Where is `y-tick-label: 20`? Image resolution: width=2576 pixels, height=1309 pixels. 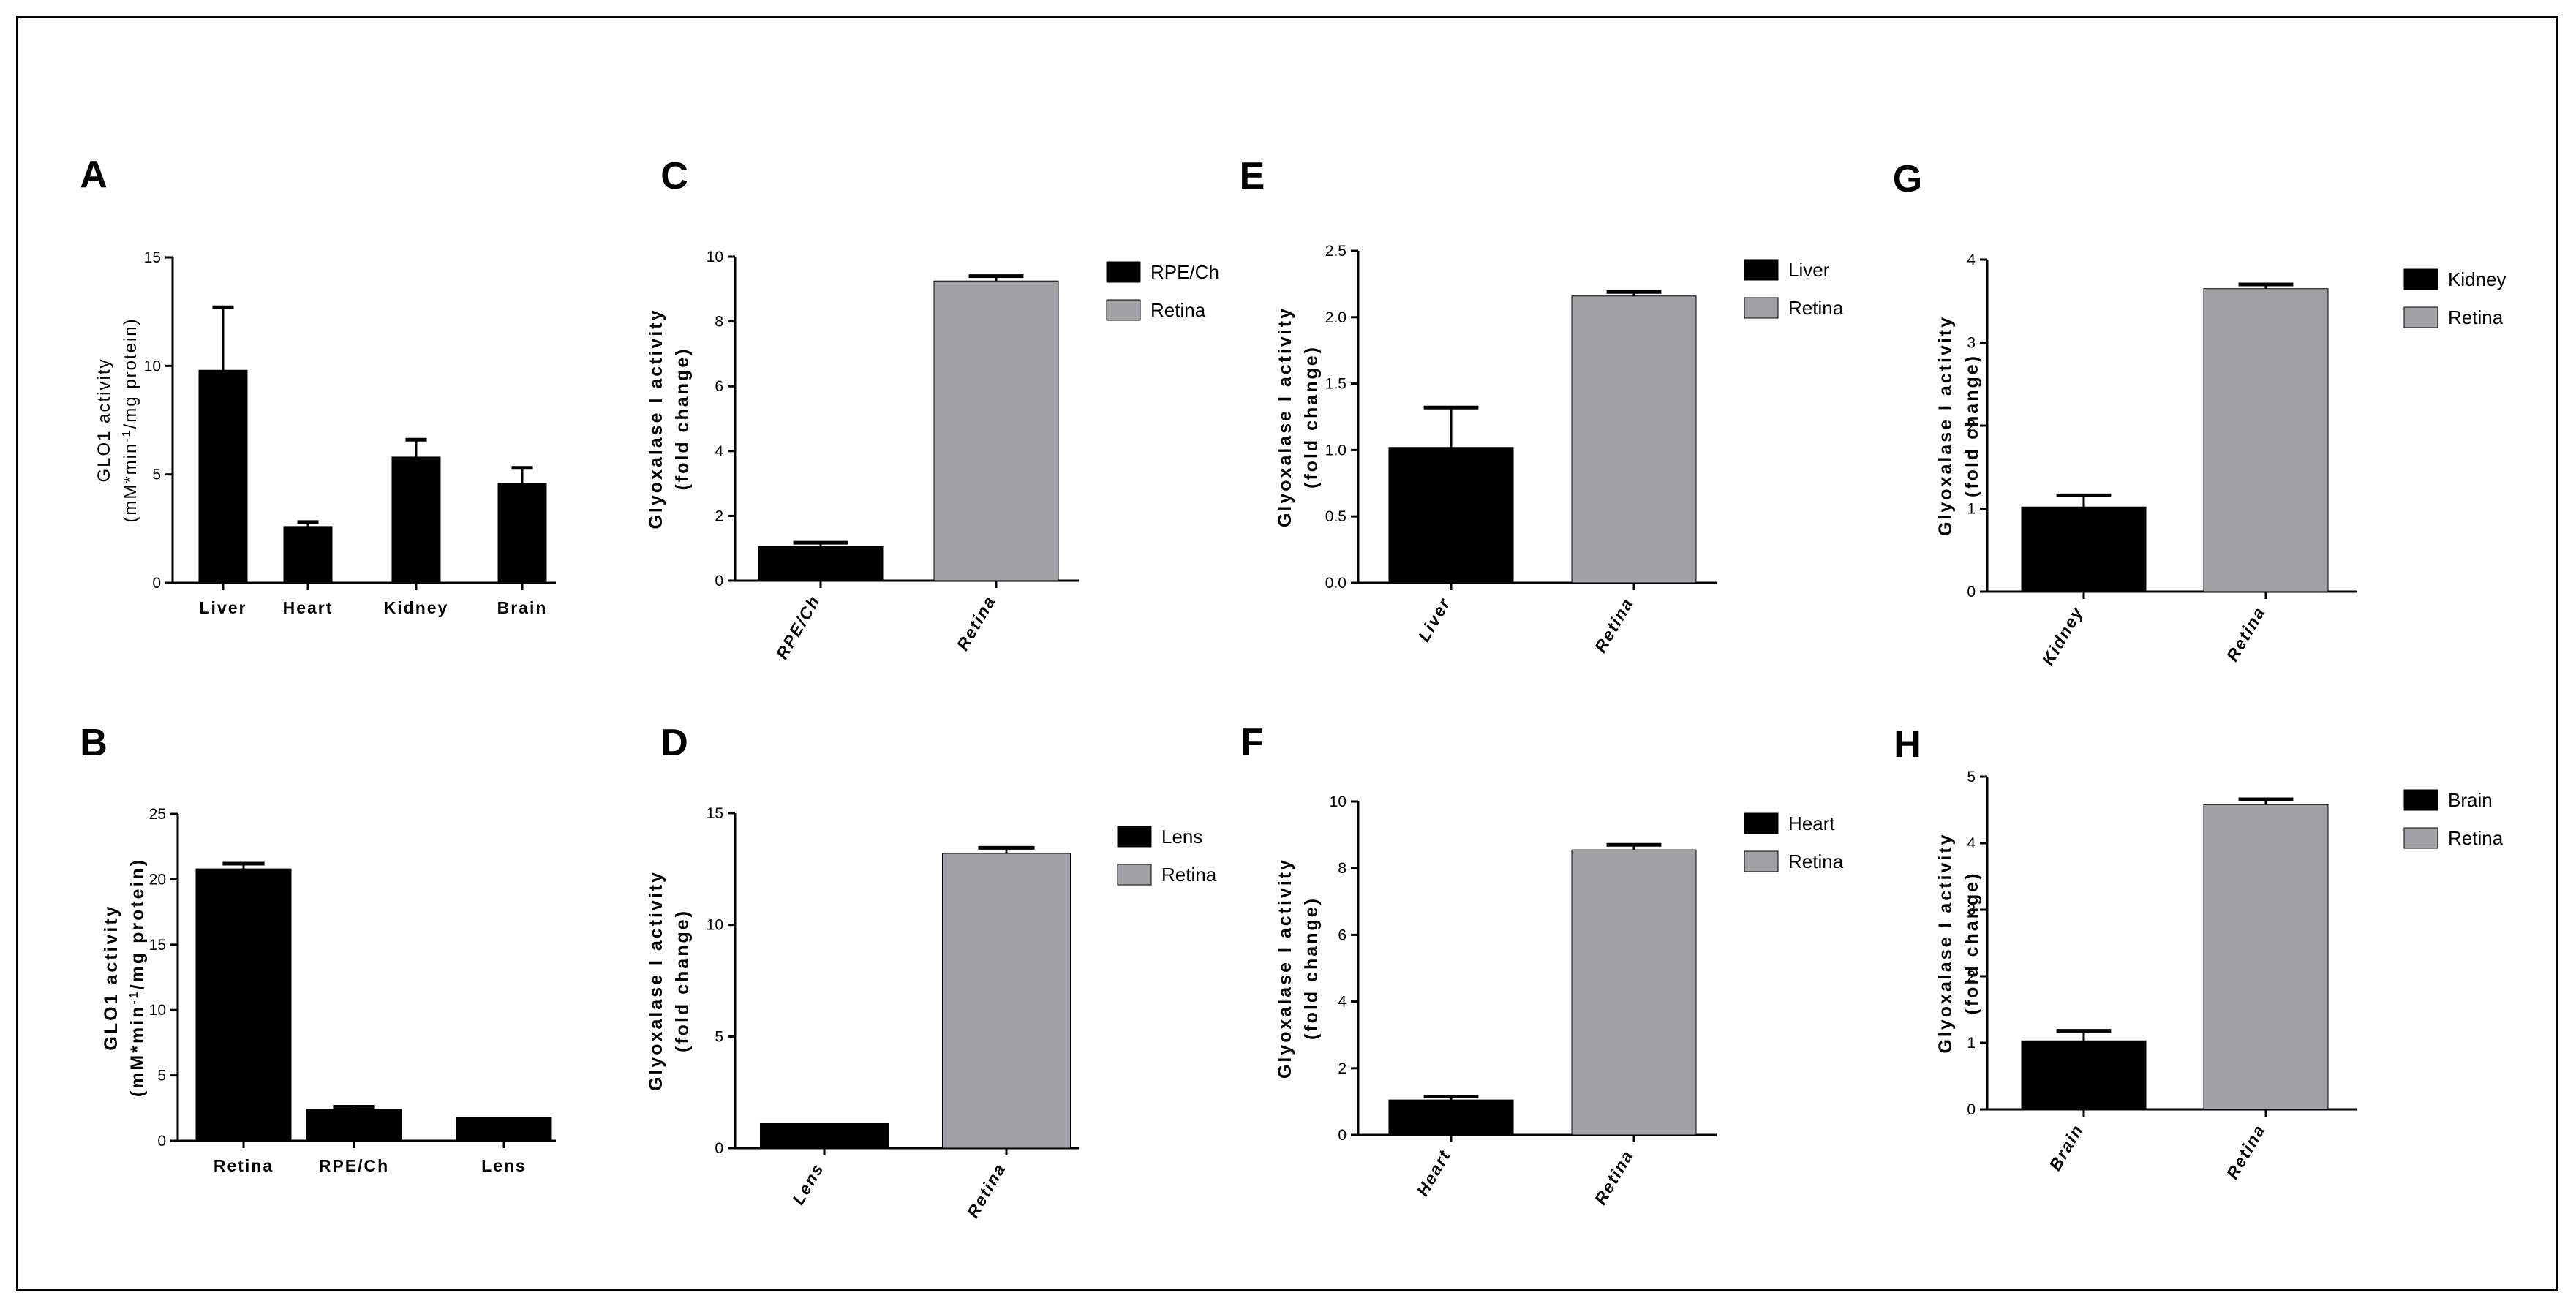
y-tick-label: 20 is located at coordinates (157, 879).